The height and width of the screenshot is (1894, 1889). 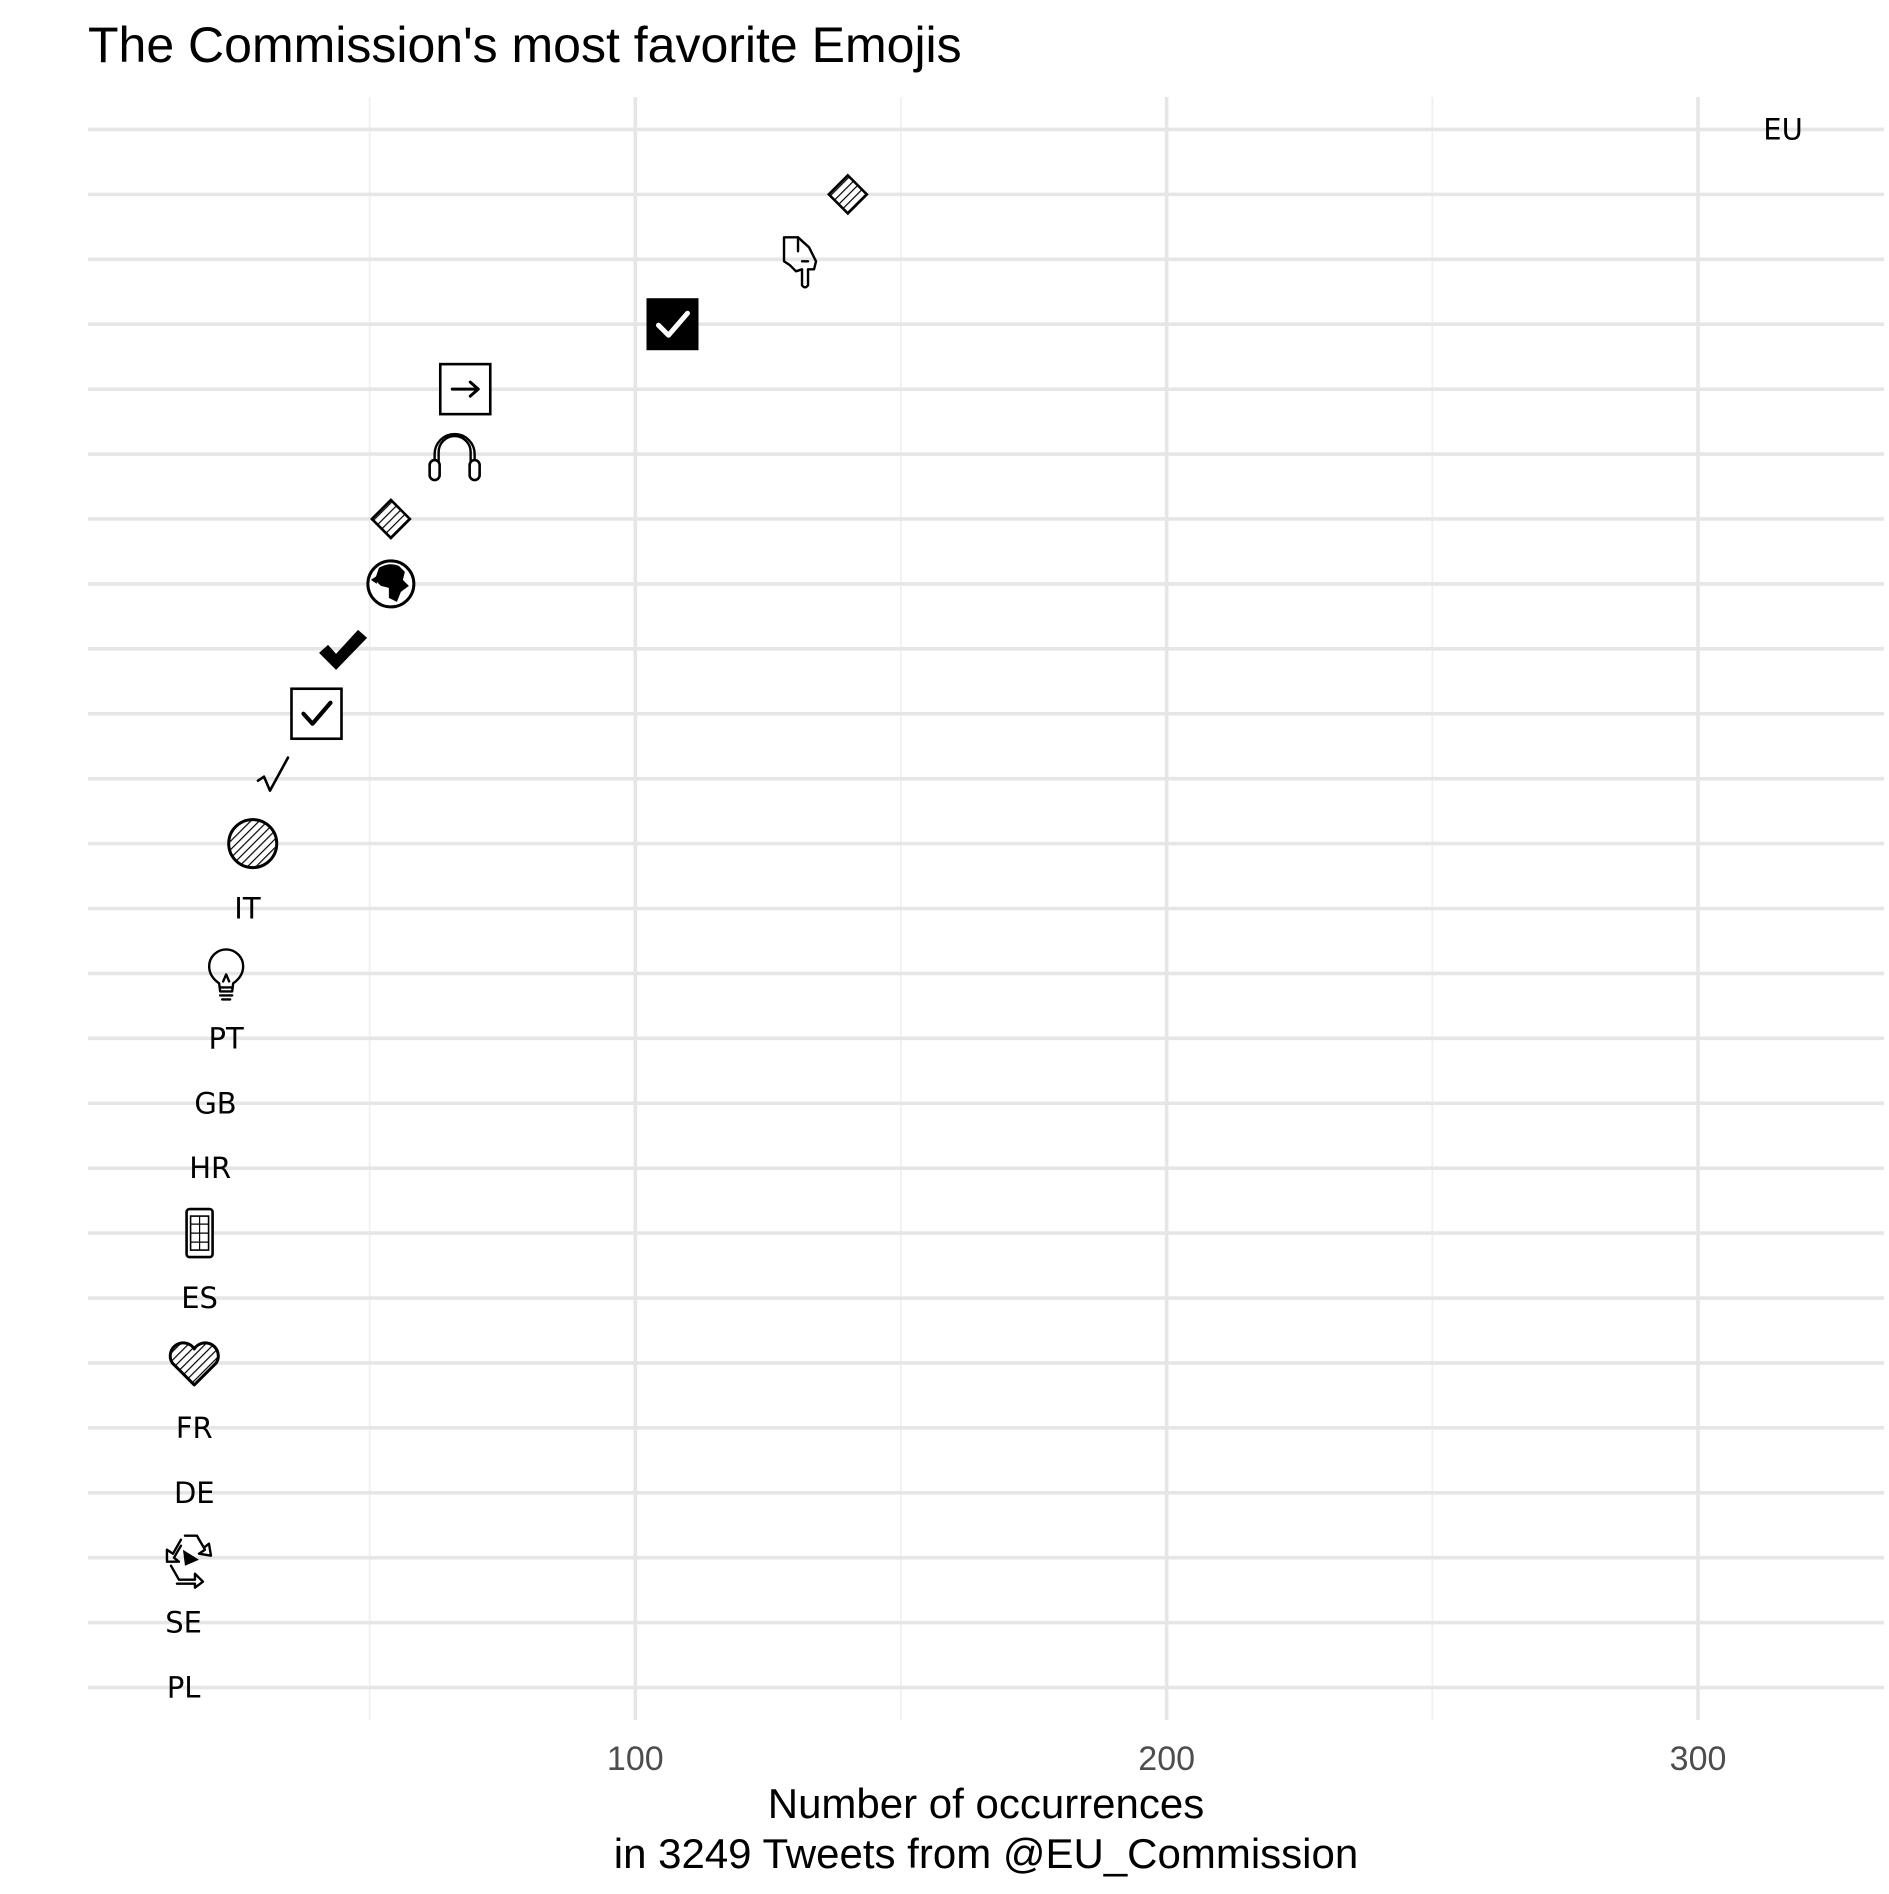 What do you see at coordinates (210, 1168) in the screenshot?
I see `point-label-hr: HR` at bounding box center [210, 1168].